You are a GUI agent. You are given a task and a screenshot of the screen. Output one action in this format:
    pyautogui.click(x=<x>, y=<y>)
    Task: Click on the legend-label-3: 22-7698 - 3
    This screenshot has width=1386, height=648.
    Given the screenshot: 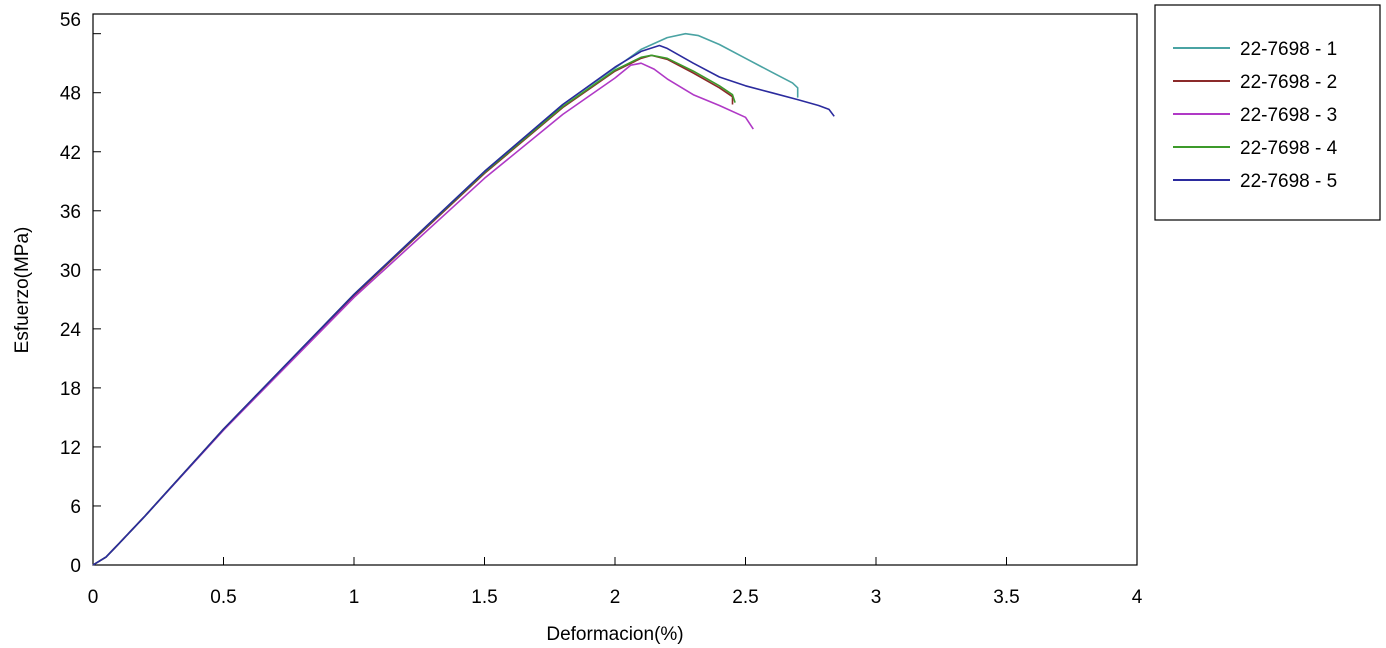 What is the action you would take?
    pyautogui.click(x=1288, y=115)
    